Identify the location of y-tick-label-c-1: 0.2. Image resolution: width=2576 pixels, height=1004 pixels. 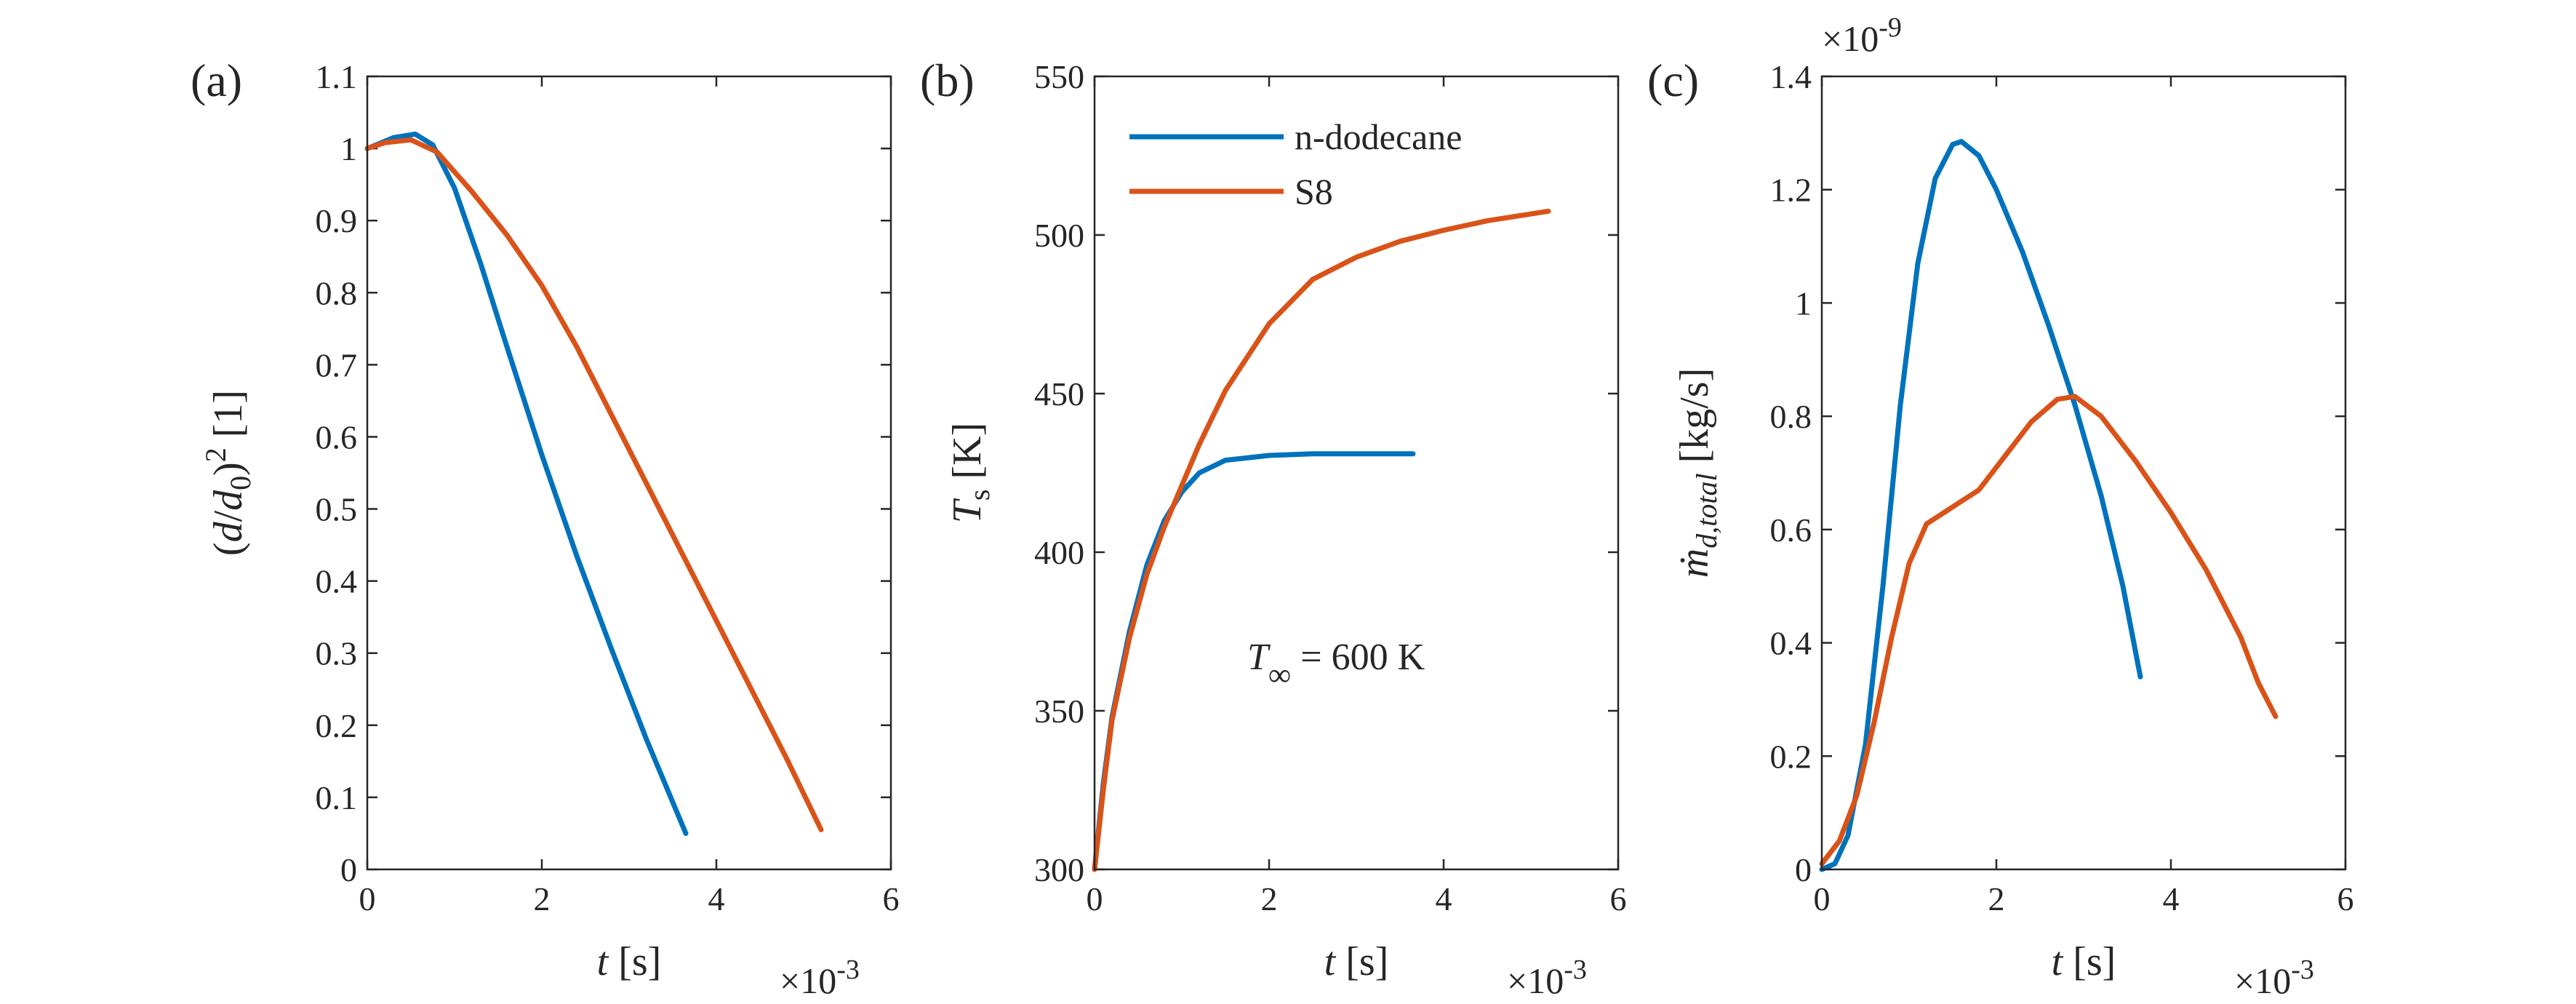
(1791, 756).